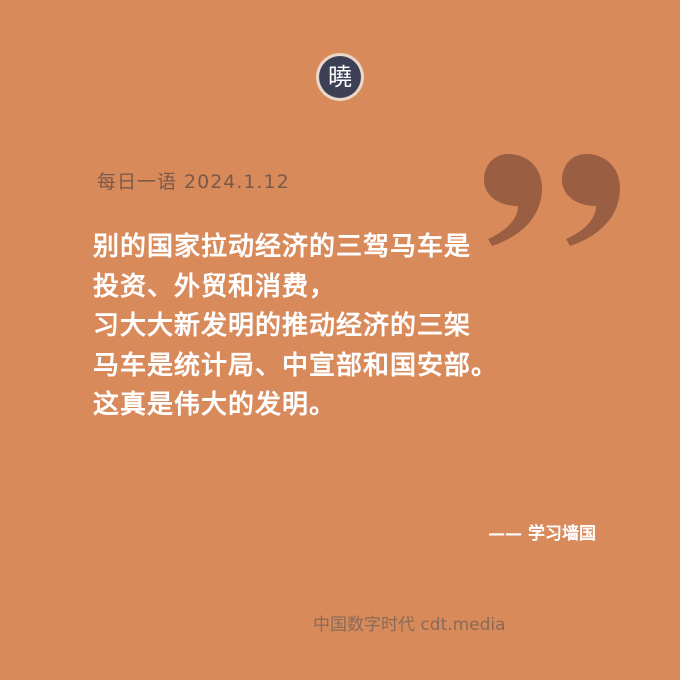 Image resolution: width=680 pixels, height=680 pixels. What do you see at coordinates (193, 182) in the screenshot?
I see `date-line: 每日一语 2024.1.12` at bounding box center [193, 182].